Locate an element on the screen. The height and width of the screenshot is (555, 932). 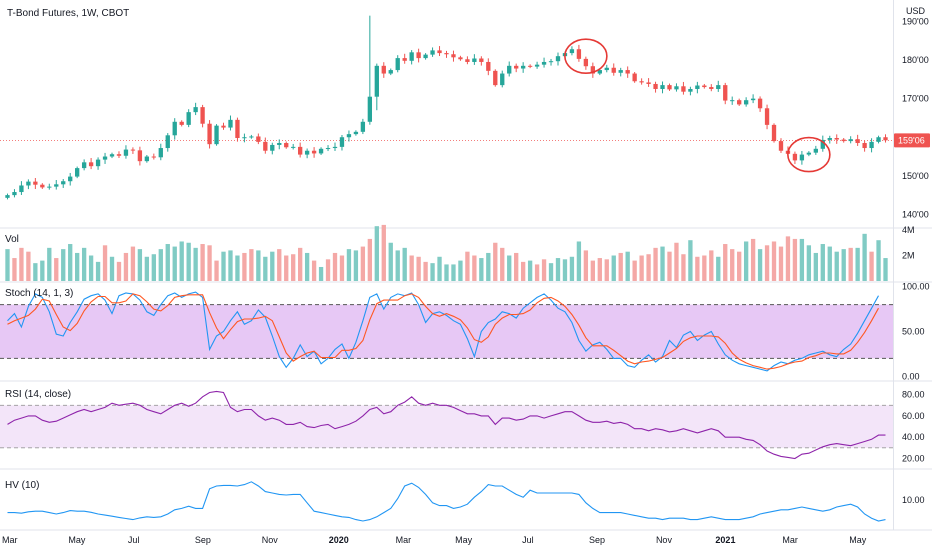
volume-pane is located at coordinates (446, 253).